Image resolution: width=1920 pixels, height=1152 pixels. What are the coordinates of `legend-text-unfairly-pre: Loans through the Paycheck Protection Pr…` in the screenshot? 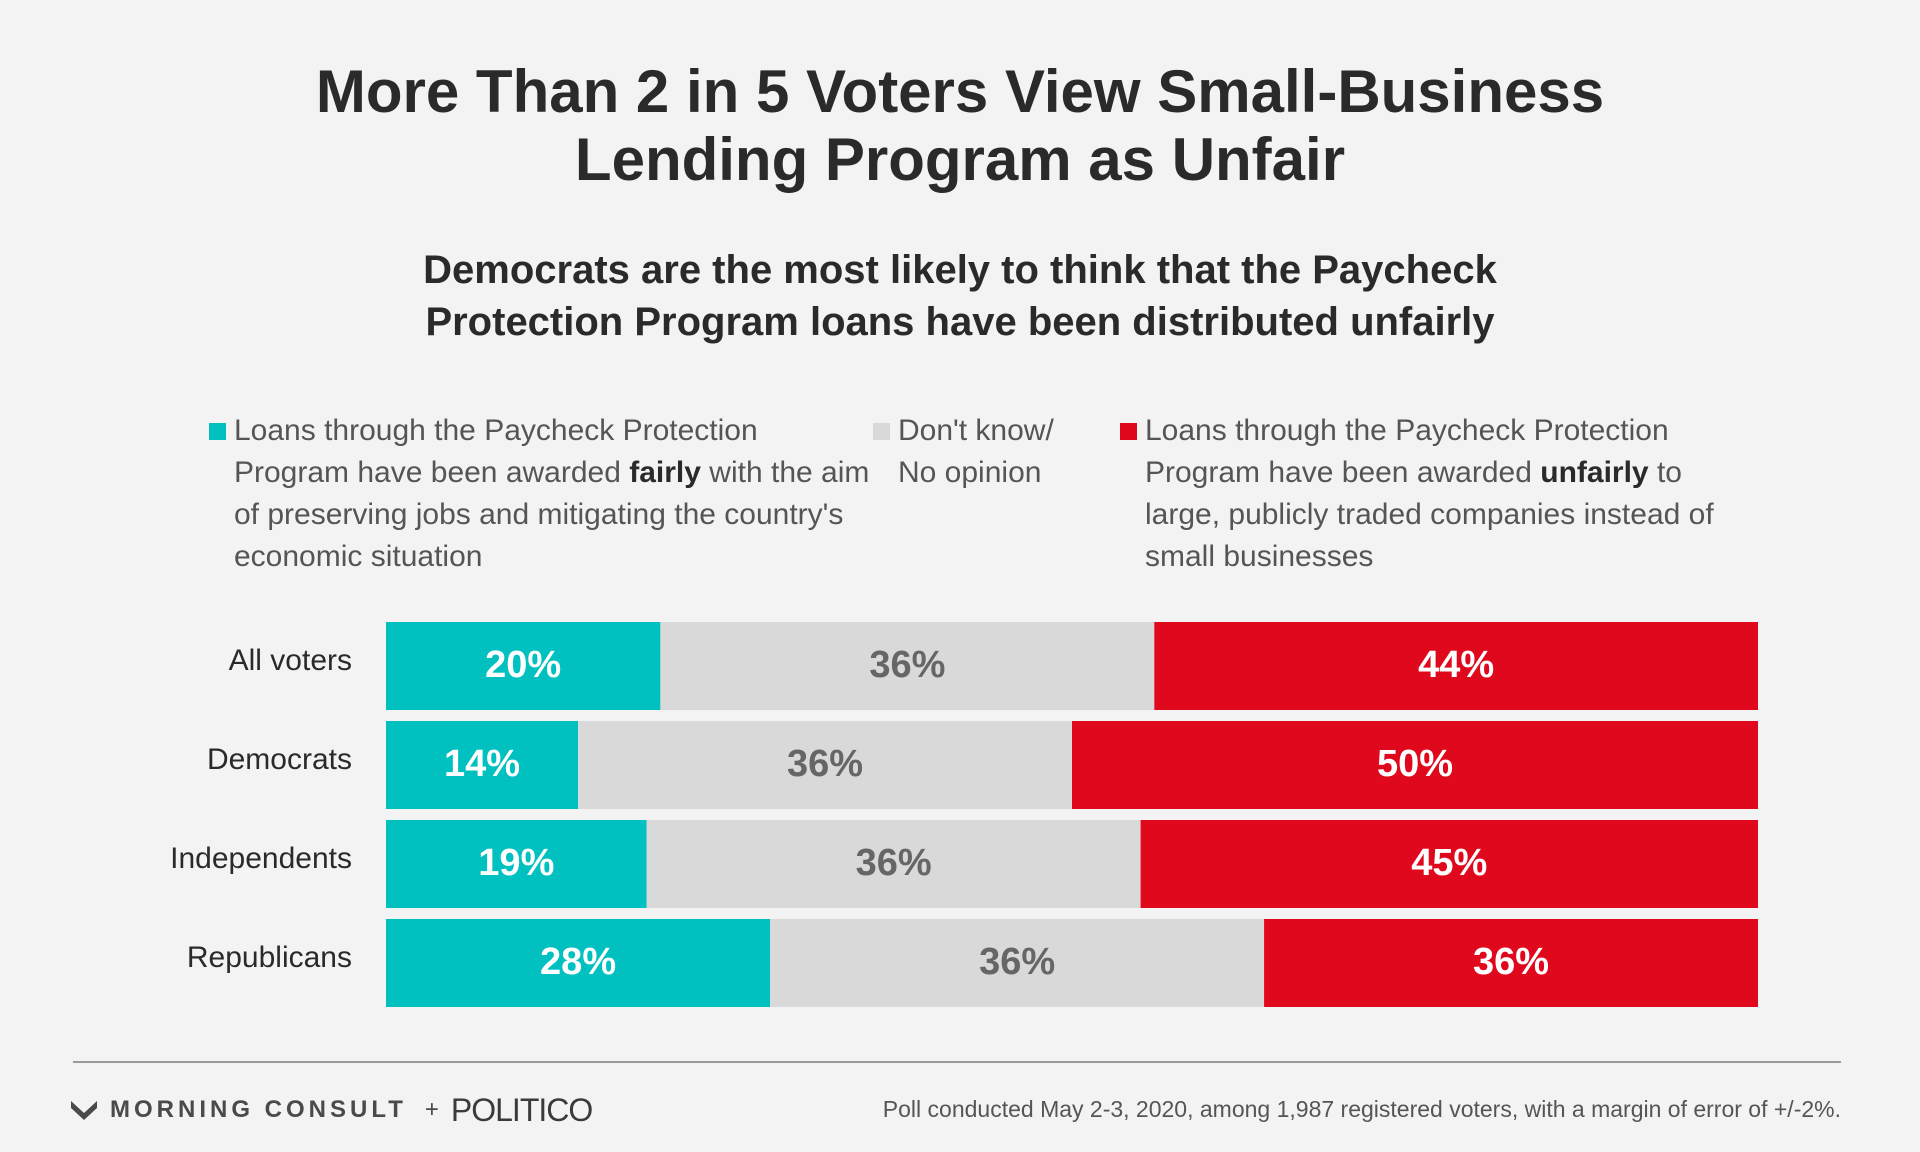 It's located at (1407, 451).